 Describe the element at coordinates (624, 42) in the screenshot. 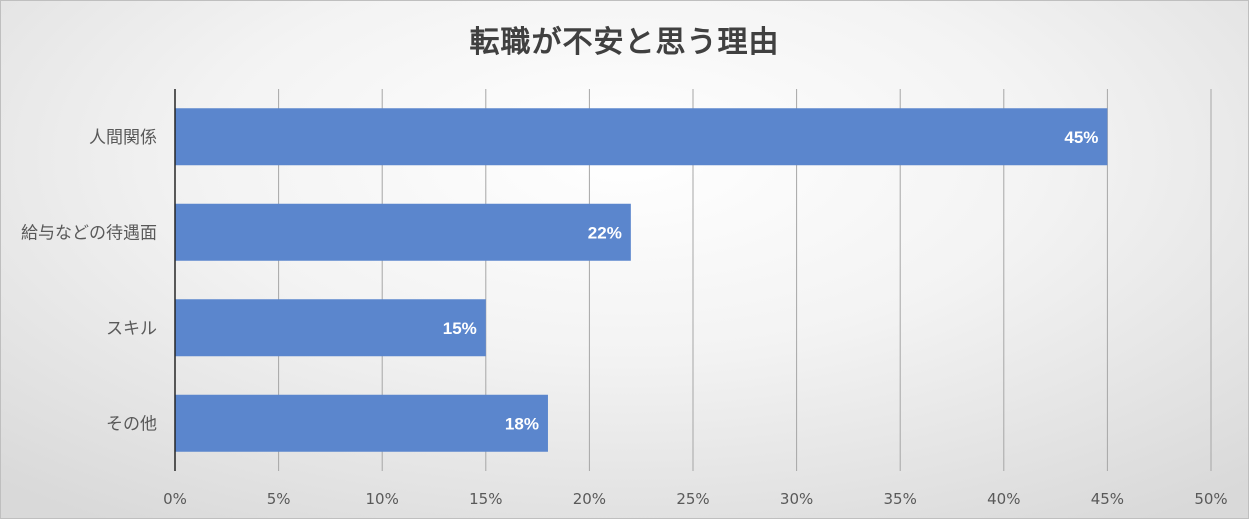

I see `chart-title: 転職が不安と思う理由` at that location.